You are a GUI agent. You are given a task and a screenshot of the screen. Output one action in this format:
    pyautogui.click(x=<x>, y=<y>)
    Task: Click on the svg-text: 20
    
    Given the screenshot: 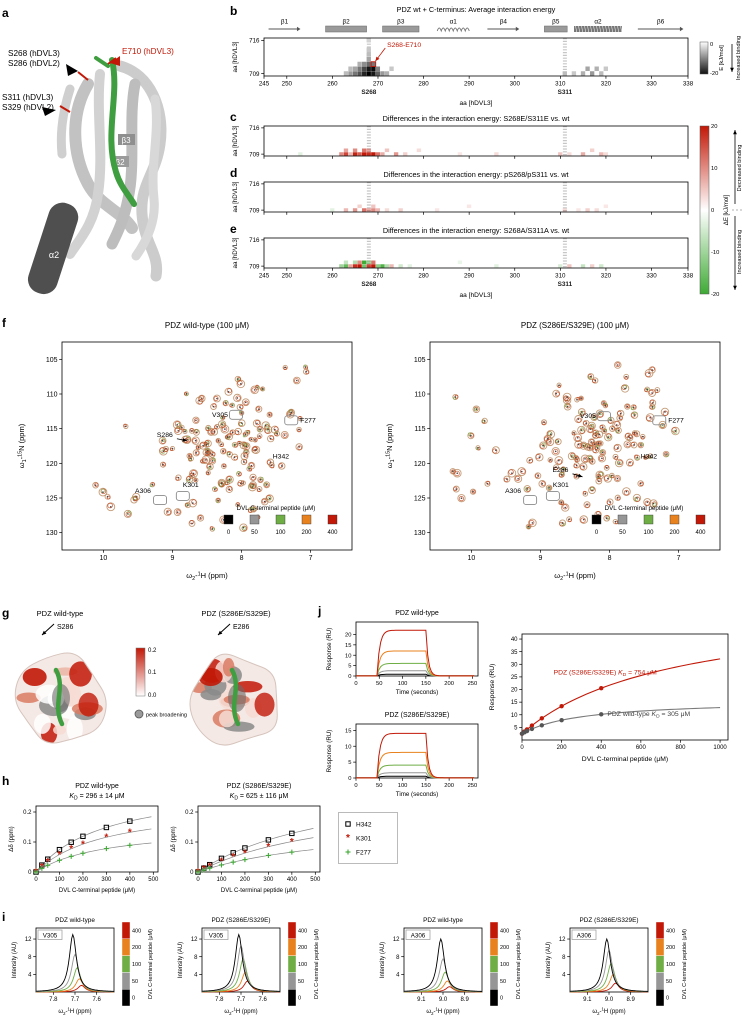 What is the action you would take?
    pyautogui.click(x=714, y=127)
    